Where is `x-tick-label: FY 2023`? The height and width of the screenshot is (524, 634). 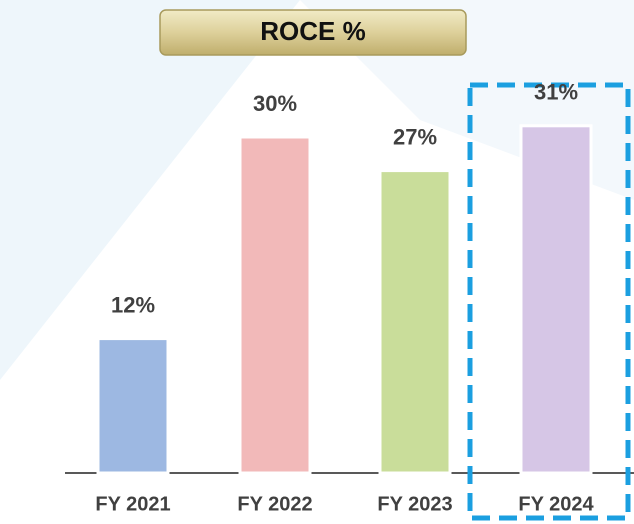
x-tick-label: FY 2023 is located at coordinates (414, 504).